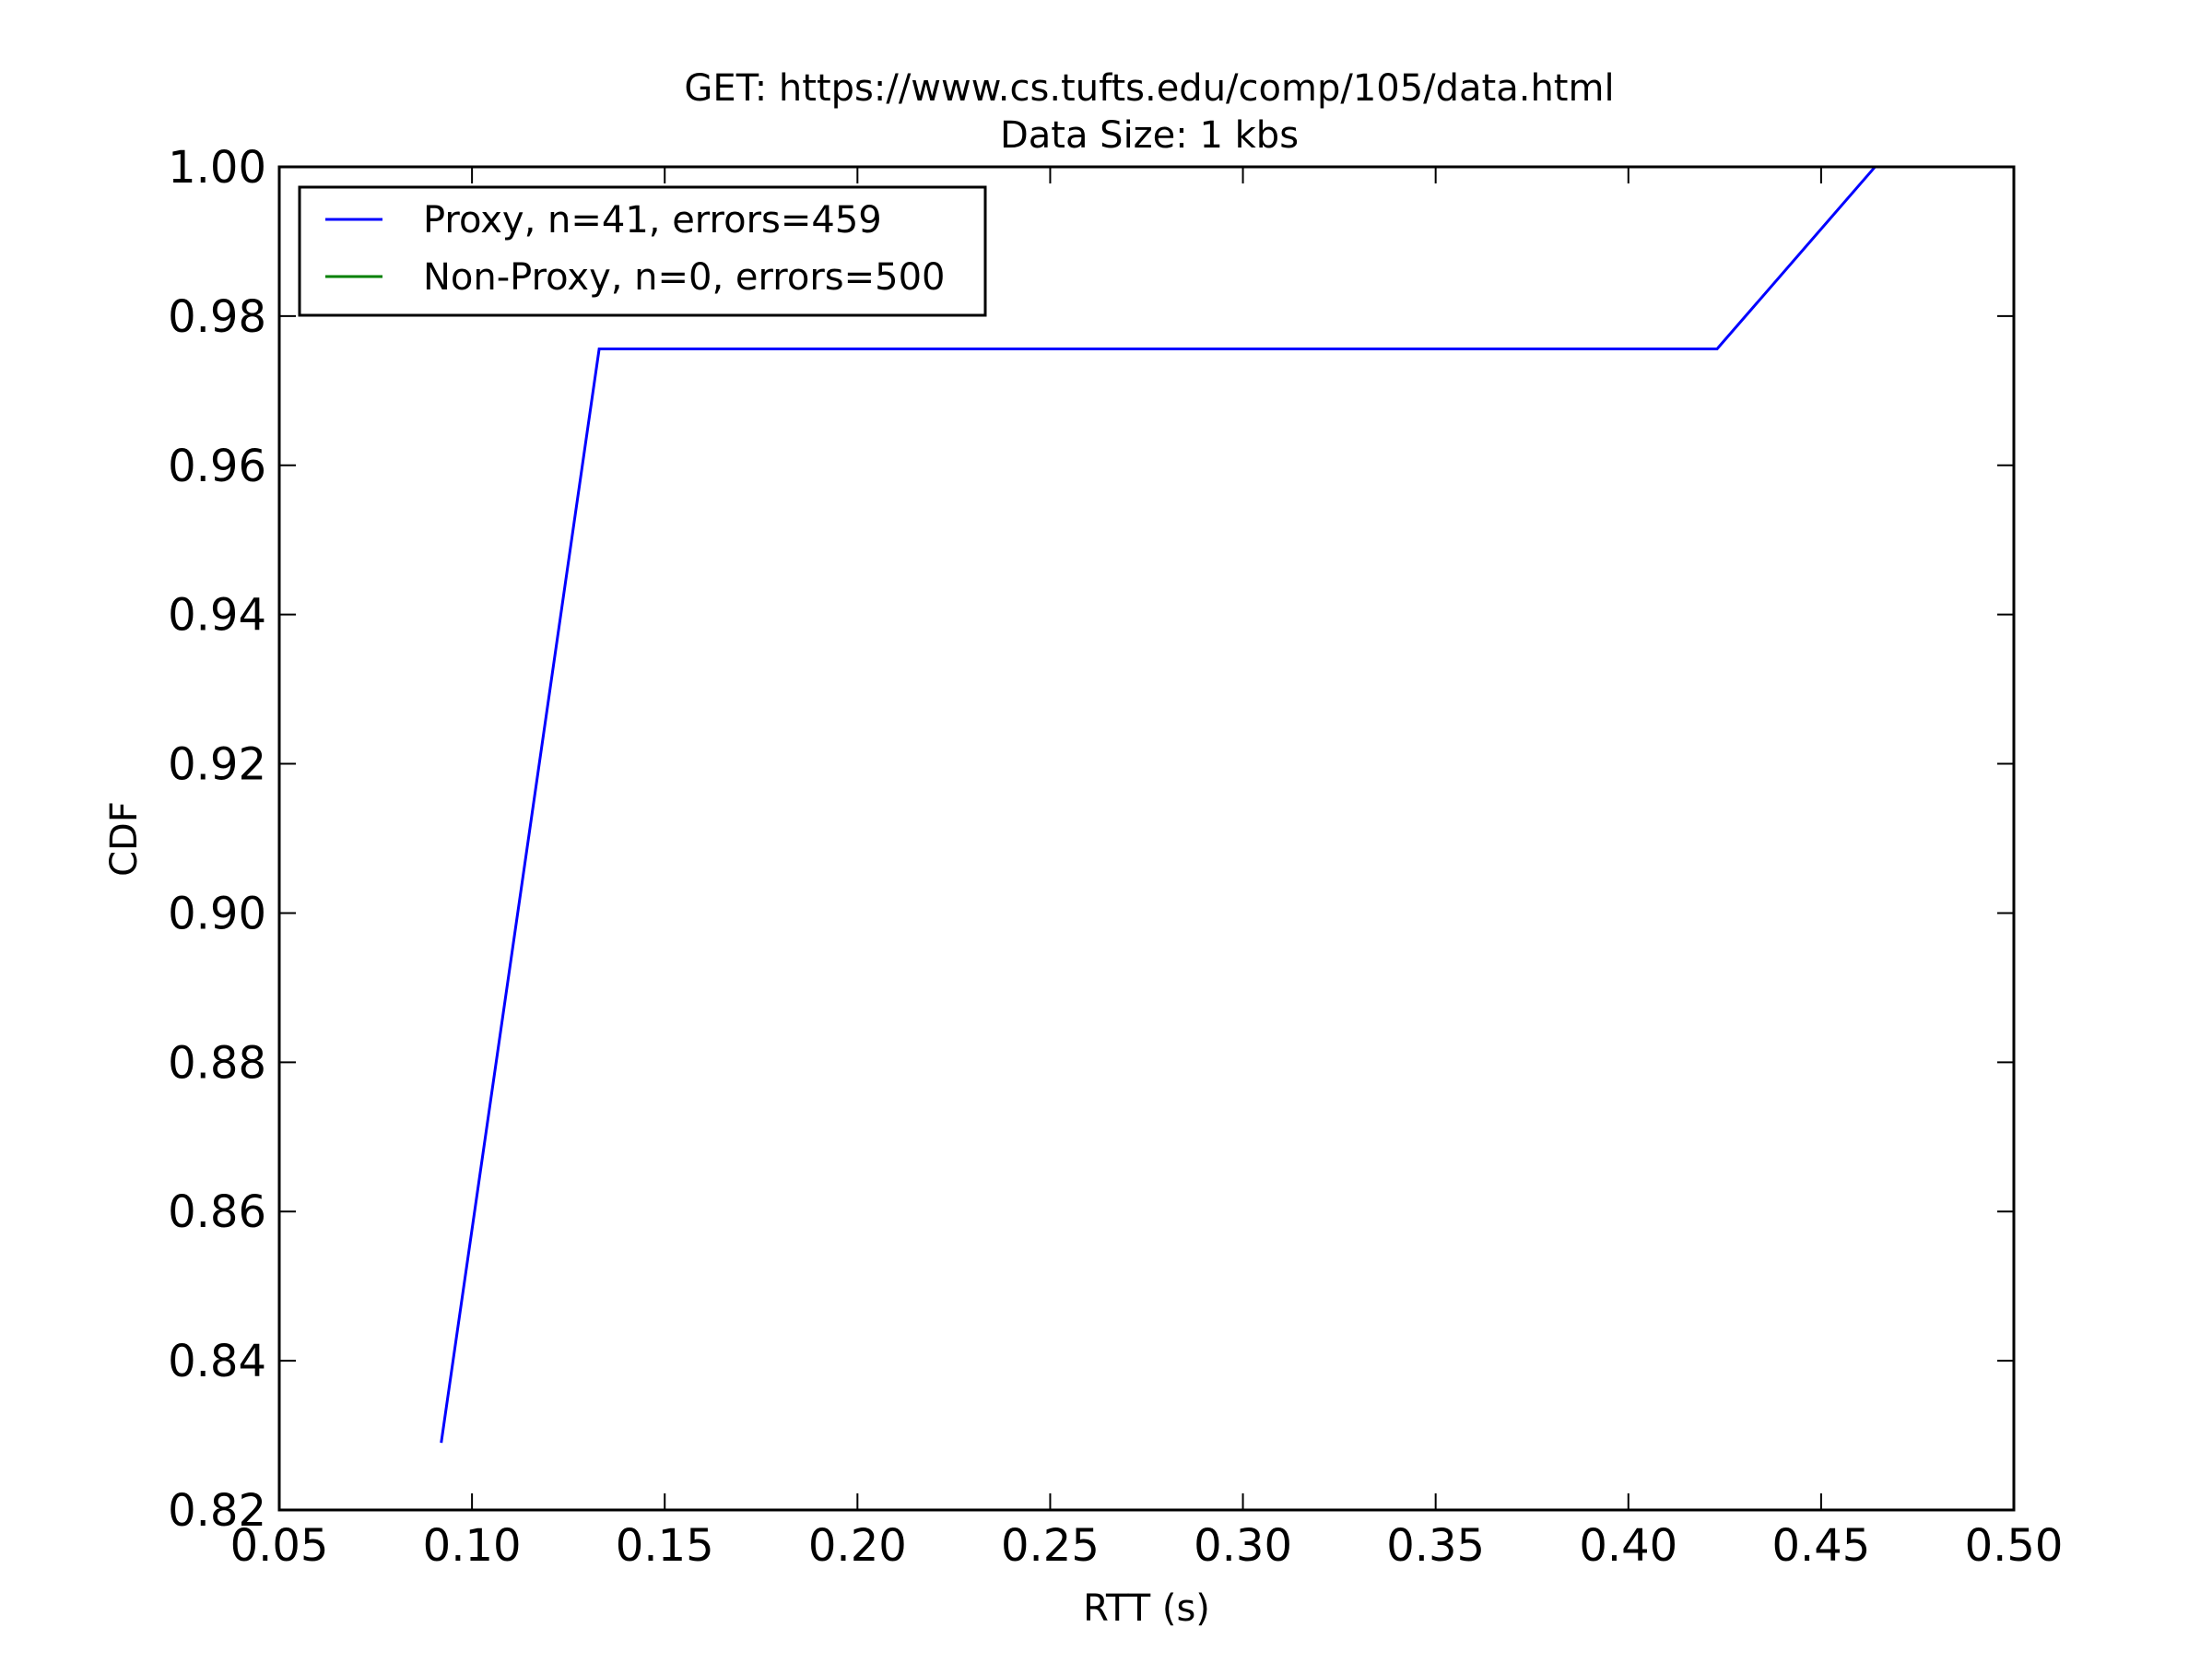 The image size is (2212, 1663). I want to click on x-tick-label: 0.40, so click(1628, 1546).